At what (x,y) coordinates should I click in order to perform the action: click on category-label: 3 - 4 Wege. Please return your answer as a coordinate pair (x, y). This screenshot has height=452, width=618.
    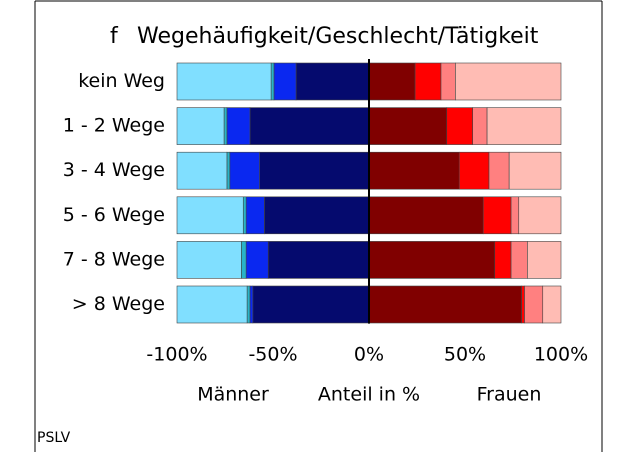
    Looking at the image, I should click on (114, 170).